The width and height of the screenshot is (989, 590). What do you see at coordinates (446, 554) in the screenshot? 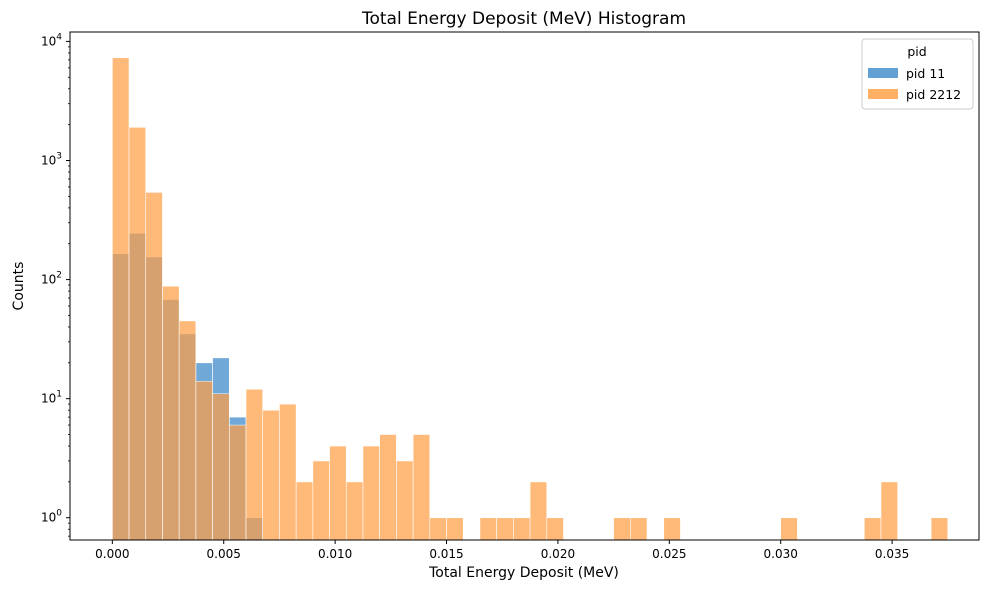
I see `x-tick-label: 0.015` at bounding box center [446, 554].